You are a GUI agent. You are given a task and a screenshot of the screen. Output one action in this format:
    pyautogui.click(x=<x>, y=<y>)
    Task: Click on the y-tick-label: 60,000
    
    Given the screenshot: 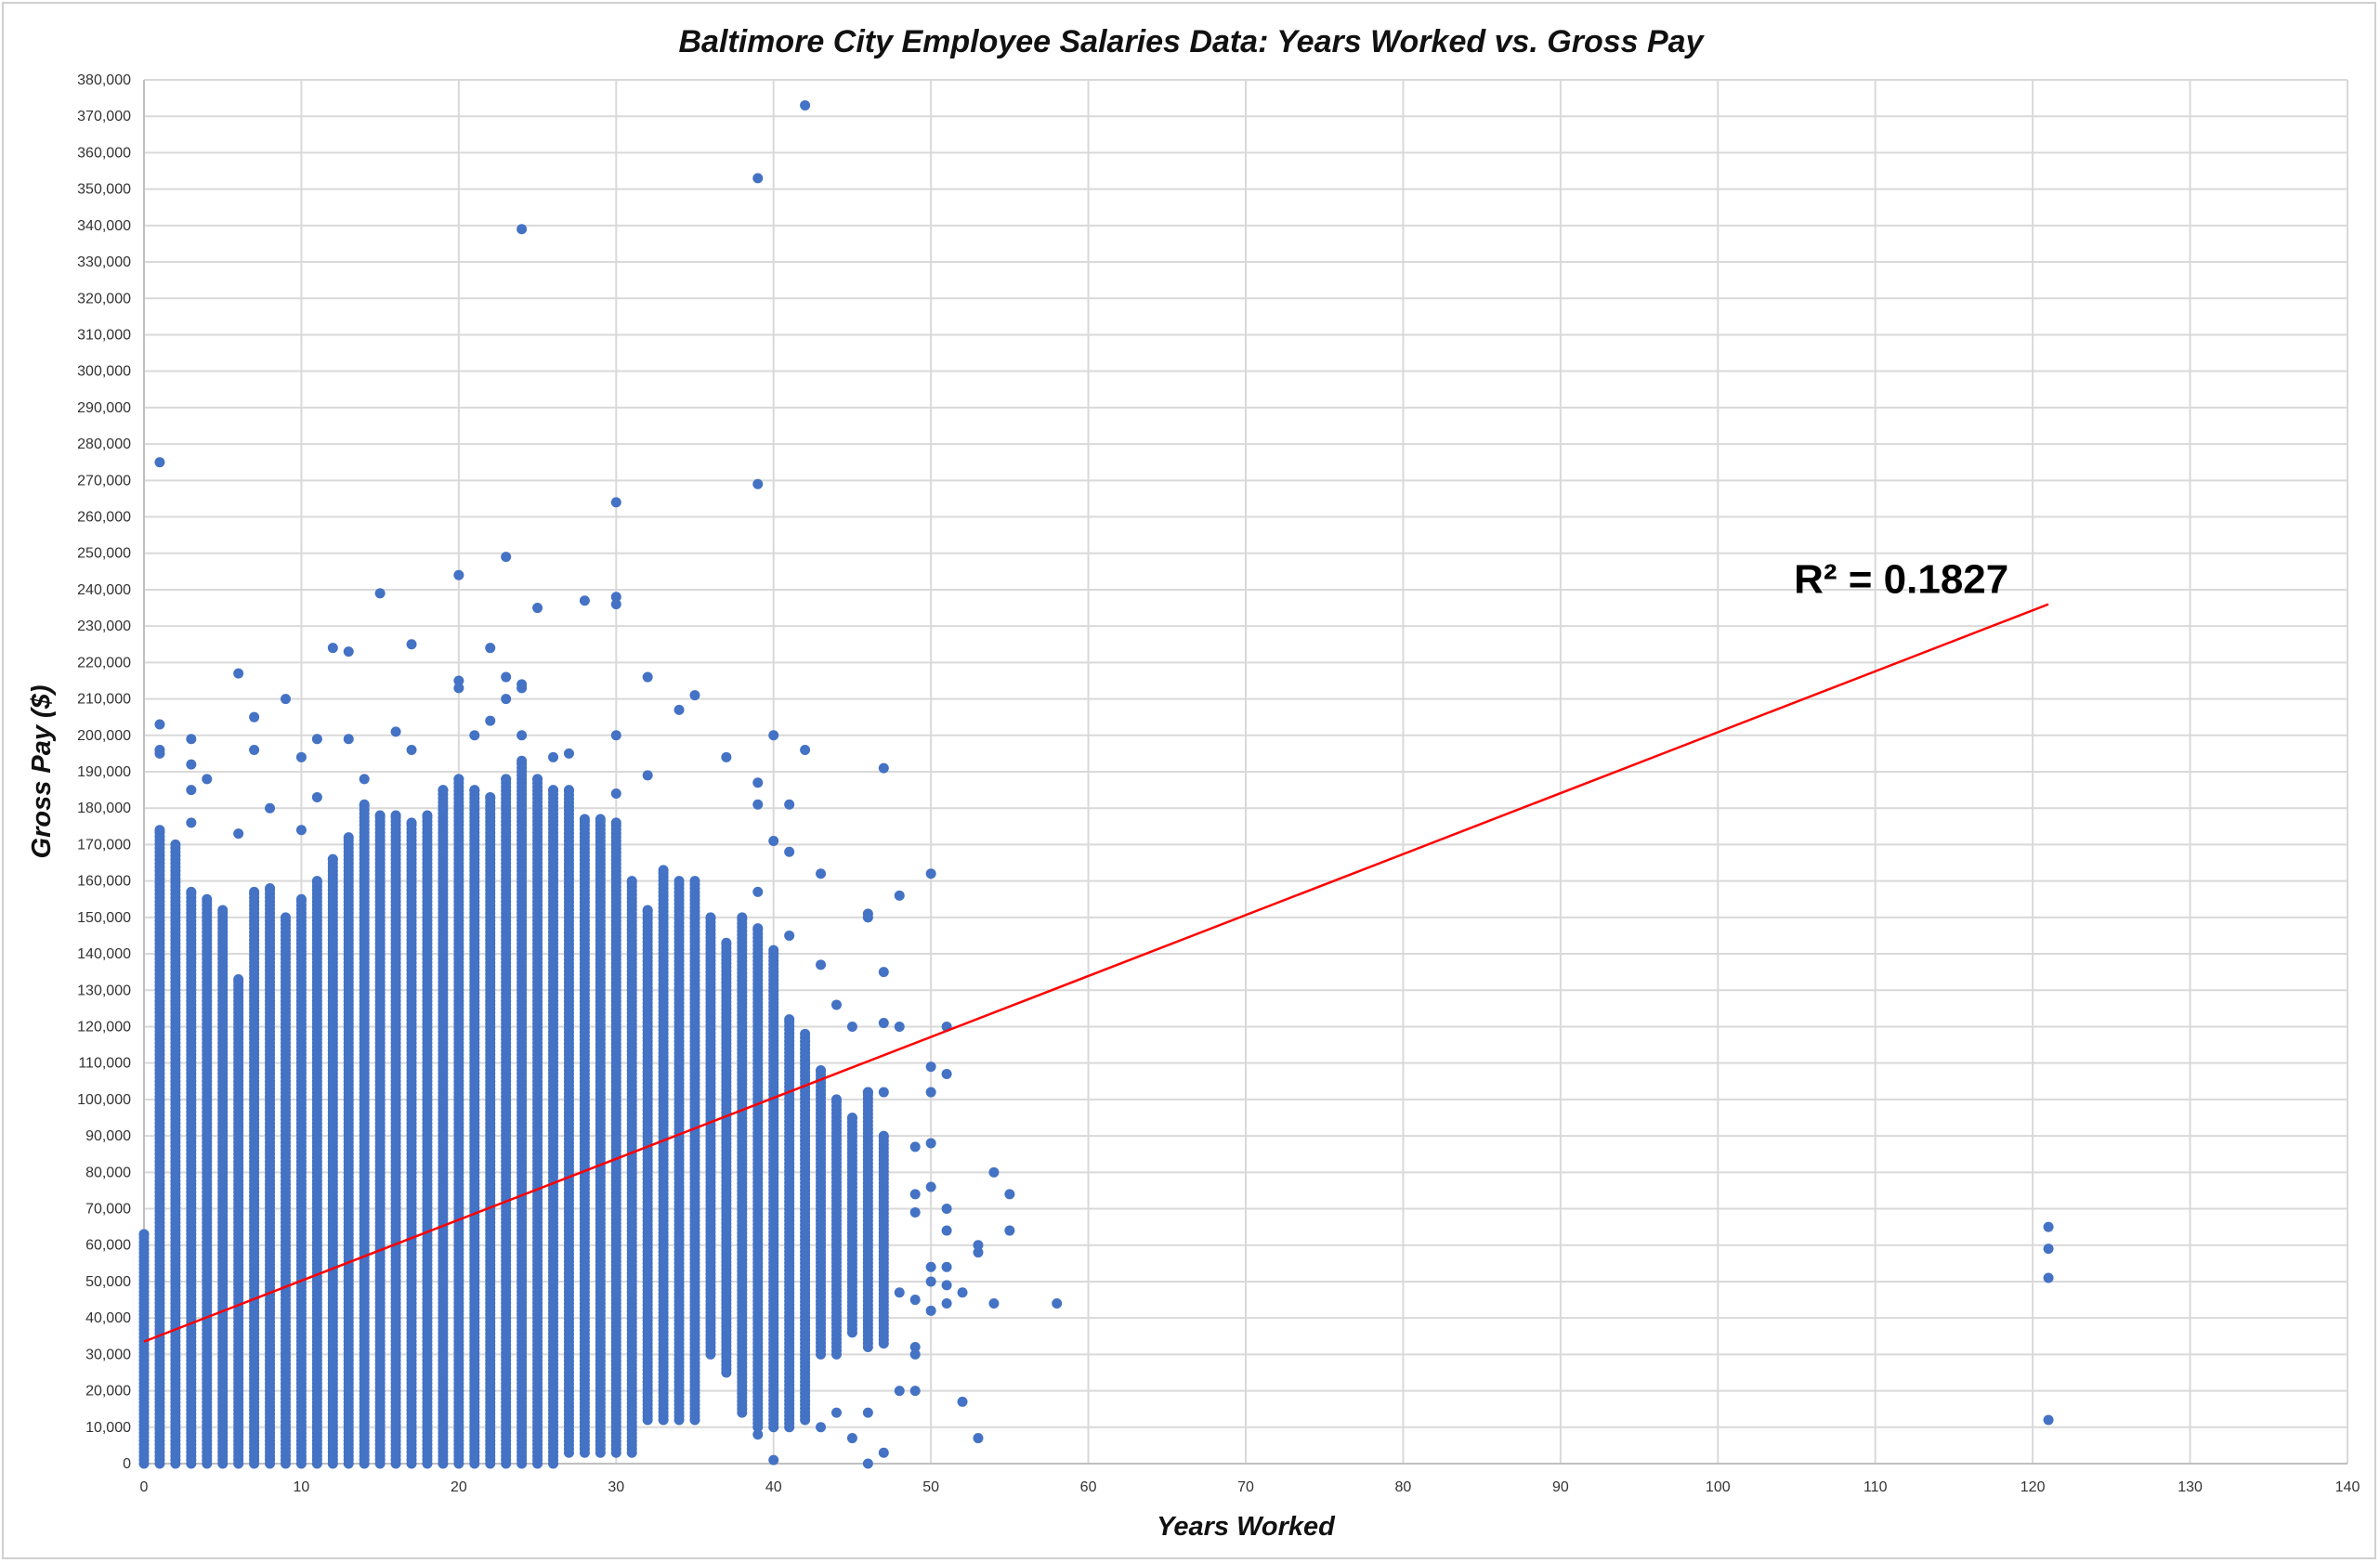 What is the action you would take?
    pyautogui.click(x=108, y=1246)
    